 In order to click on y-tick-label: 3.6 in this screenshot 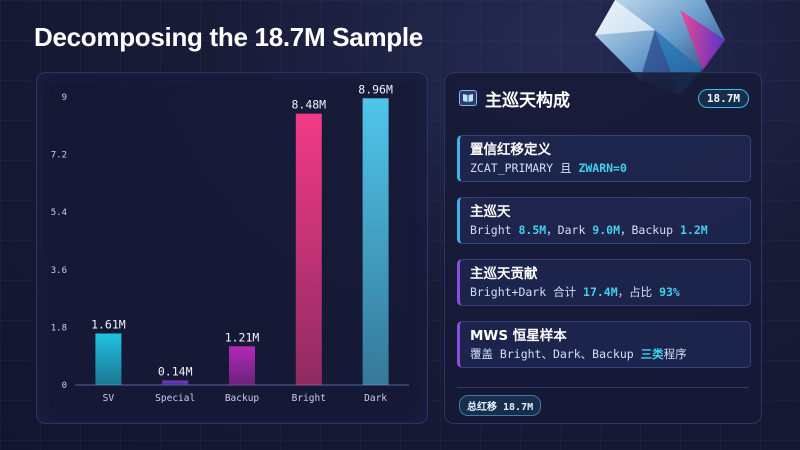, I will do `click(59, 271)`.